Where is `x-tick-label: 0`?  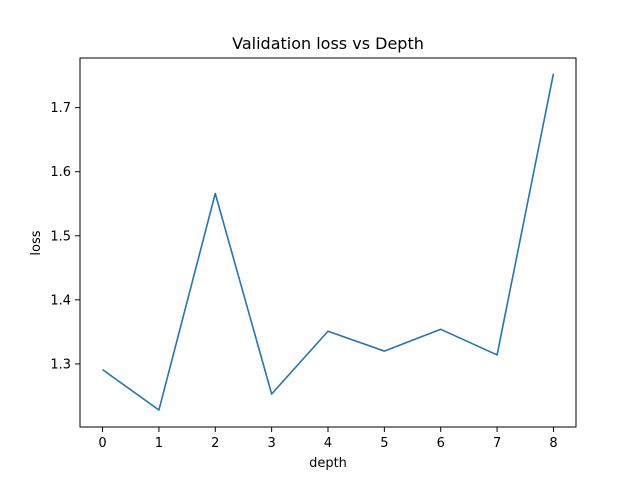
x-tick-label: 0 is located at coordinates (102, 443).